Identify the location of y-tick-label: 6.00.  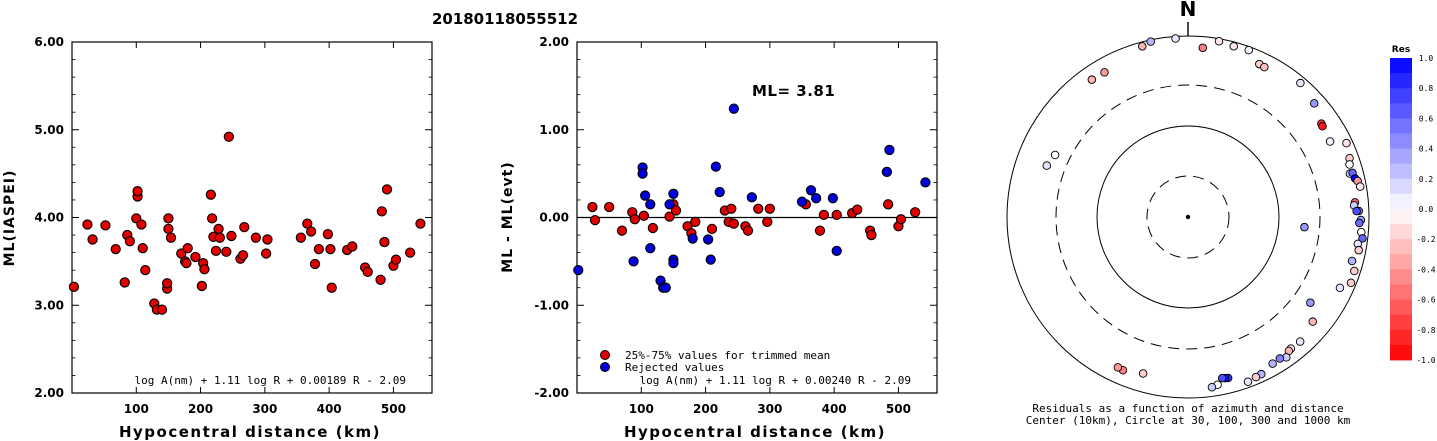
(49, 42).